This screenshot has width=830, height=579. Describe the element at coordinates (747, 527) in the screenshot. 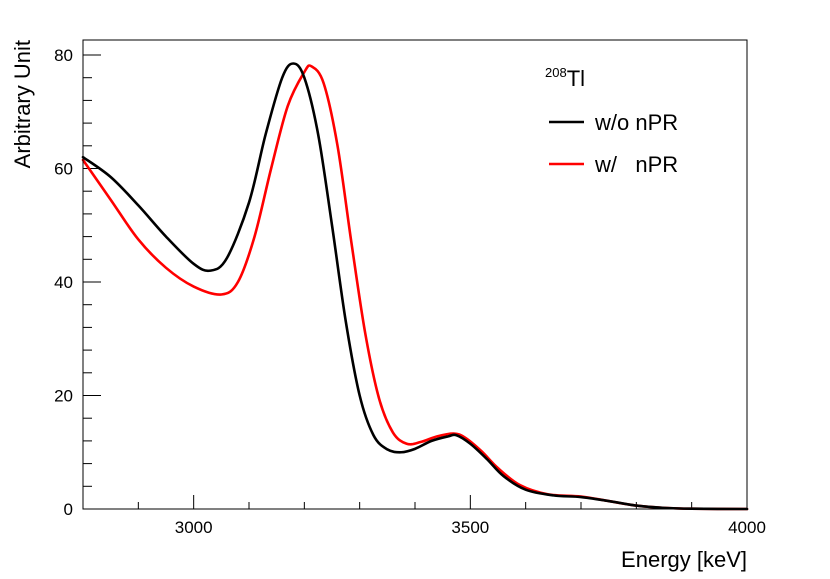

I see `x-tick-label: 4000` at that location.